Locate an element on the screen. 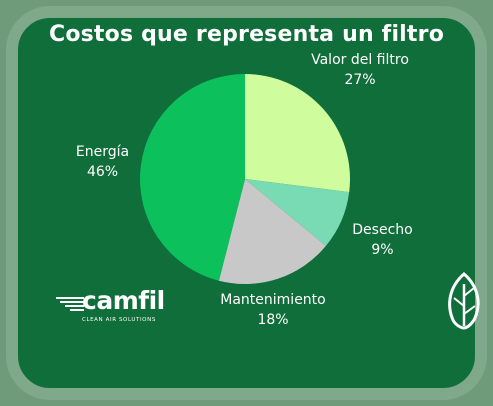 The width and height of the screenshot is (493, 406). slice-name-mantenimiento: Mantenimiento is located at coordinates (273, 300).